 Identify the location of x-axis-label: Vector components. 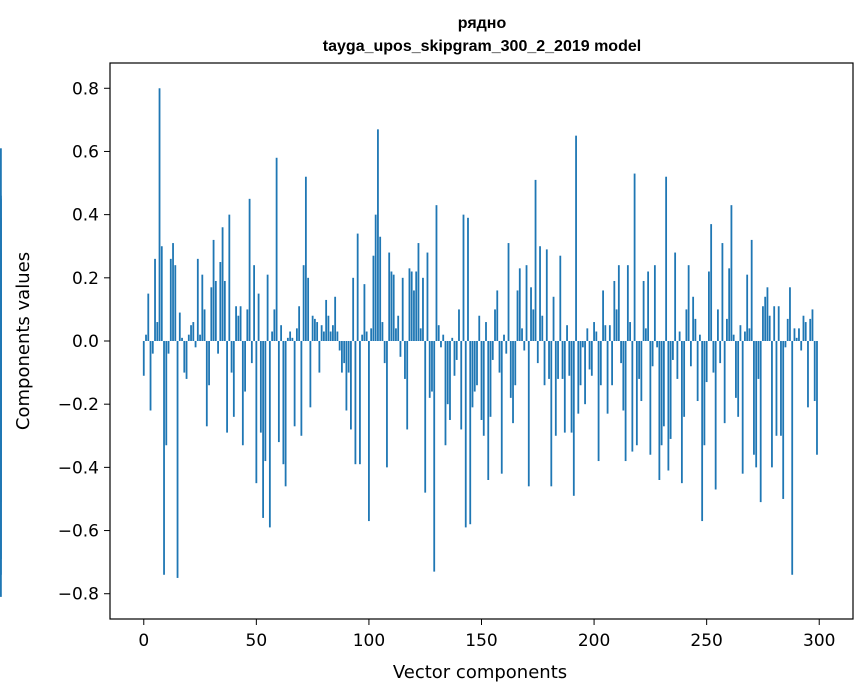
(480, 672).